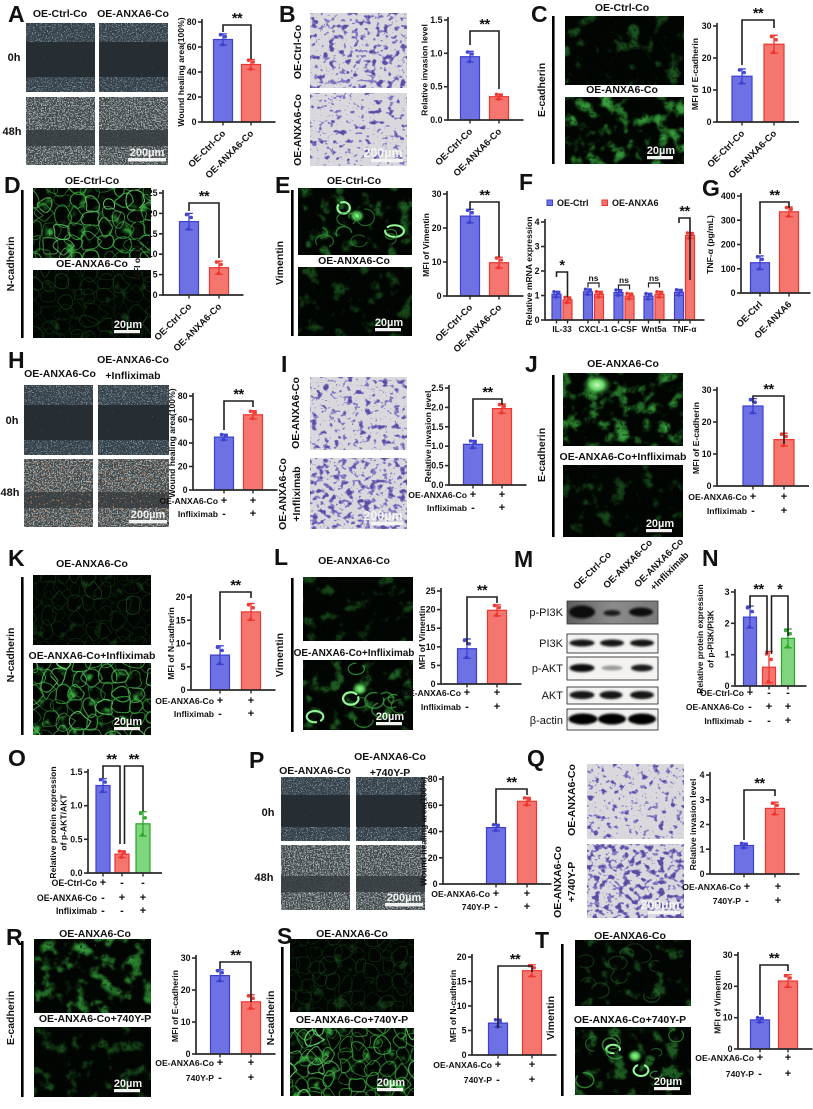 This screenshot has width=813, height=1109. What do you see at coordinates (572, 882) in the screenshot?
I see `svg-text: +740Y-P` at bounding box center [572, 882].